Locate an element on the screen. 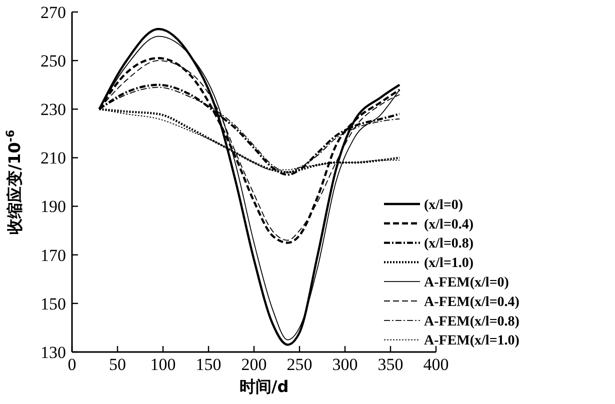 The width and height of the screenshot is (615, 404). legend-label: (x/l=1.0) is located at coordinates (449, 264).